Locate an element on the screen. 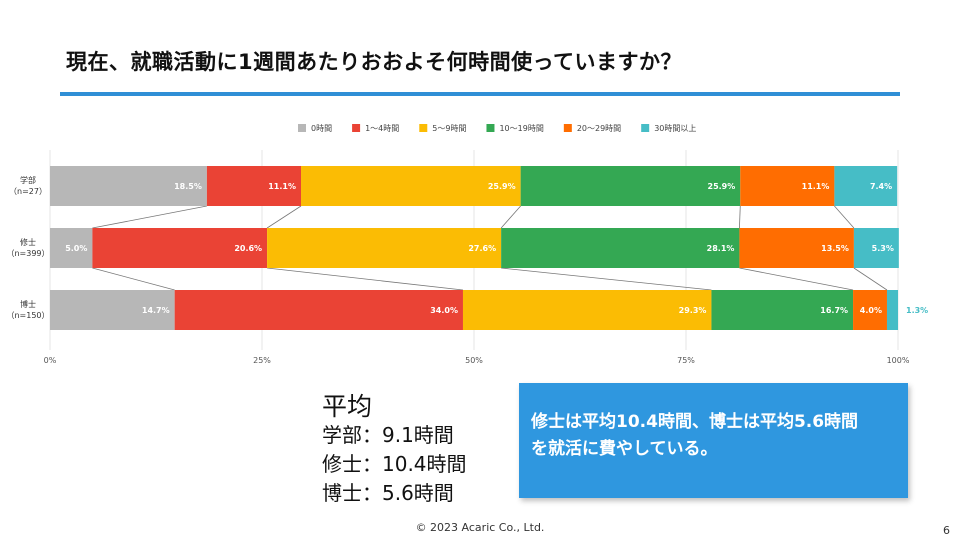 The image size is (960, 540). y-category-n: （n=27） is located at coordinates (28, 191).